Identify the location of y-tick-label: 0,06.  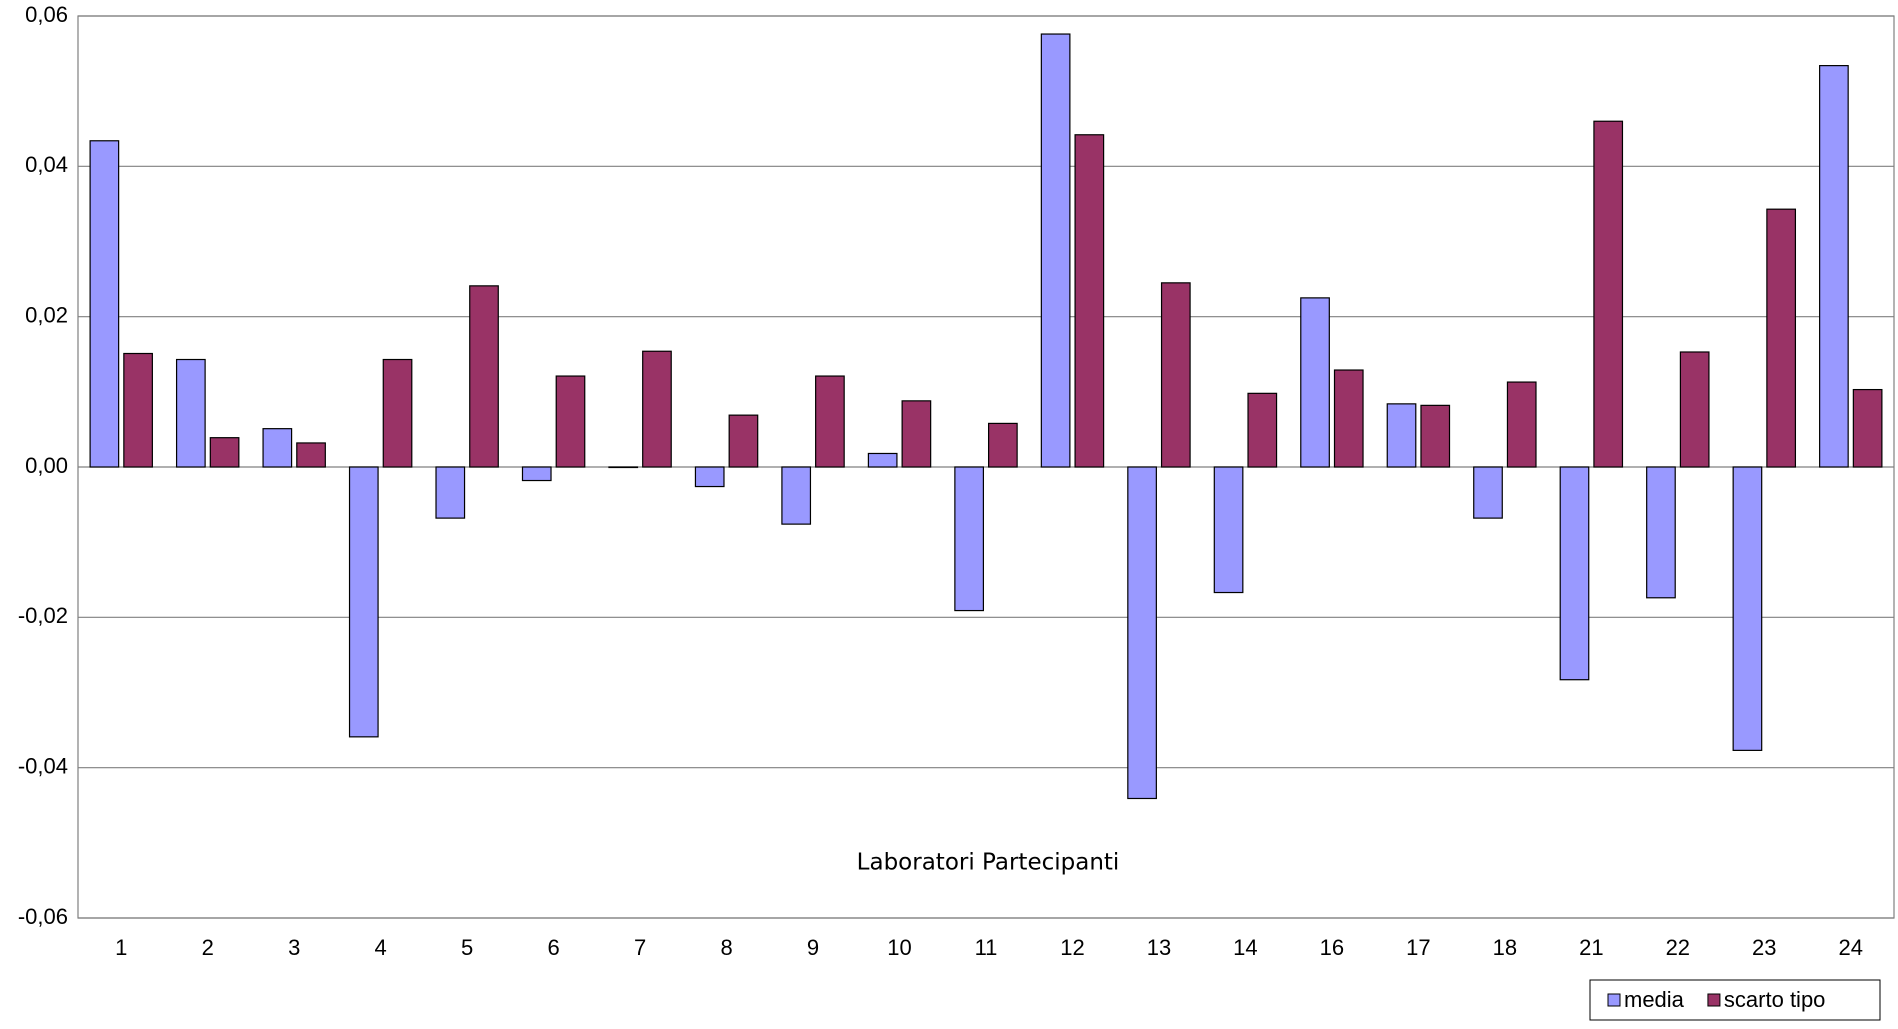
(46, 14).